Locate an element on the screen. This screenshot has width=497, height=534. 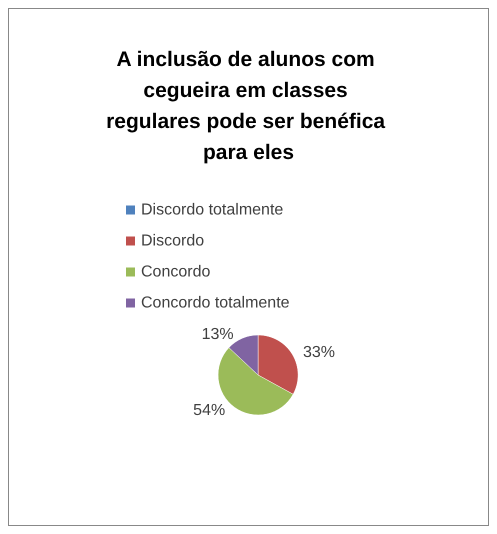
legend-label: Concordo totalmente is located at coordinates (215, 303).